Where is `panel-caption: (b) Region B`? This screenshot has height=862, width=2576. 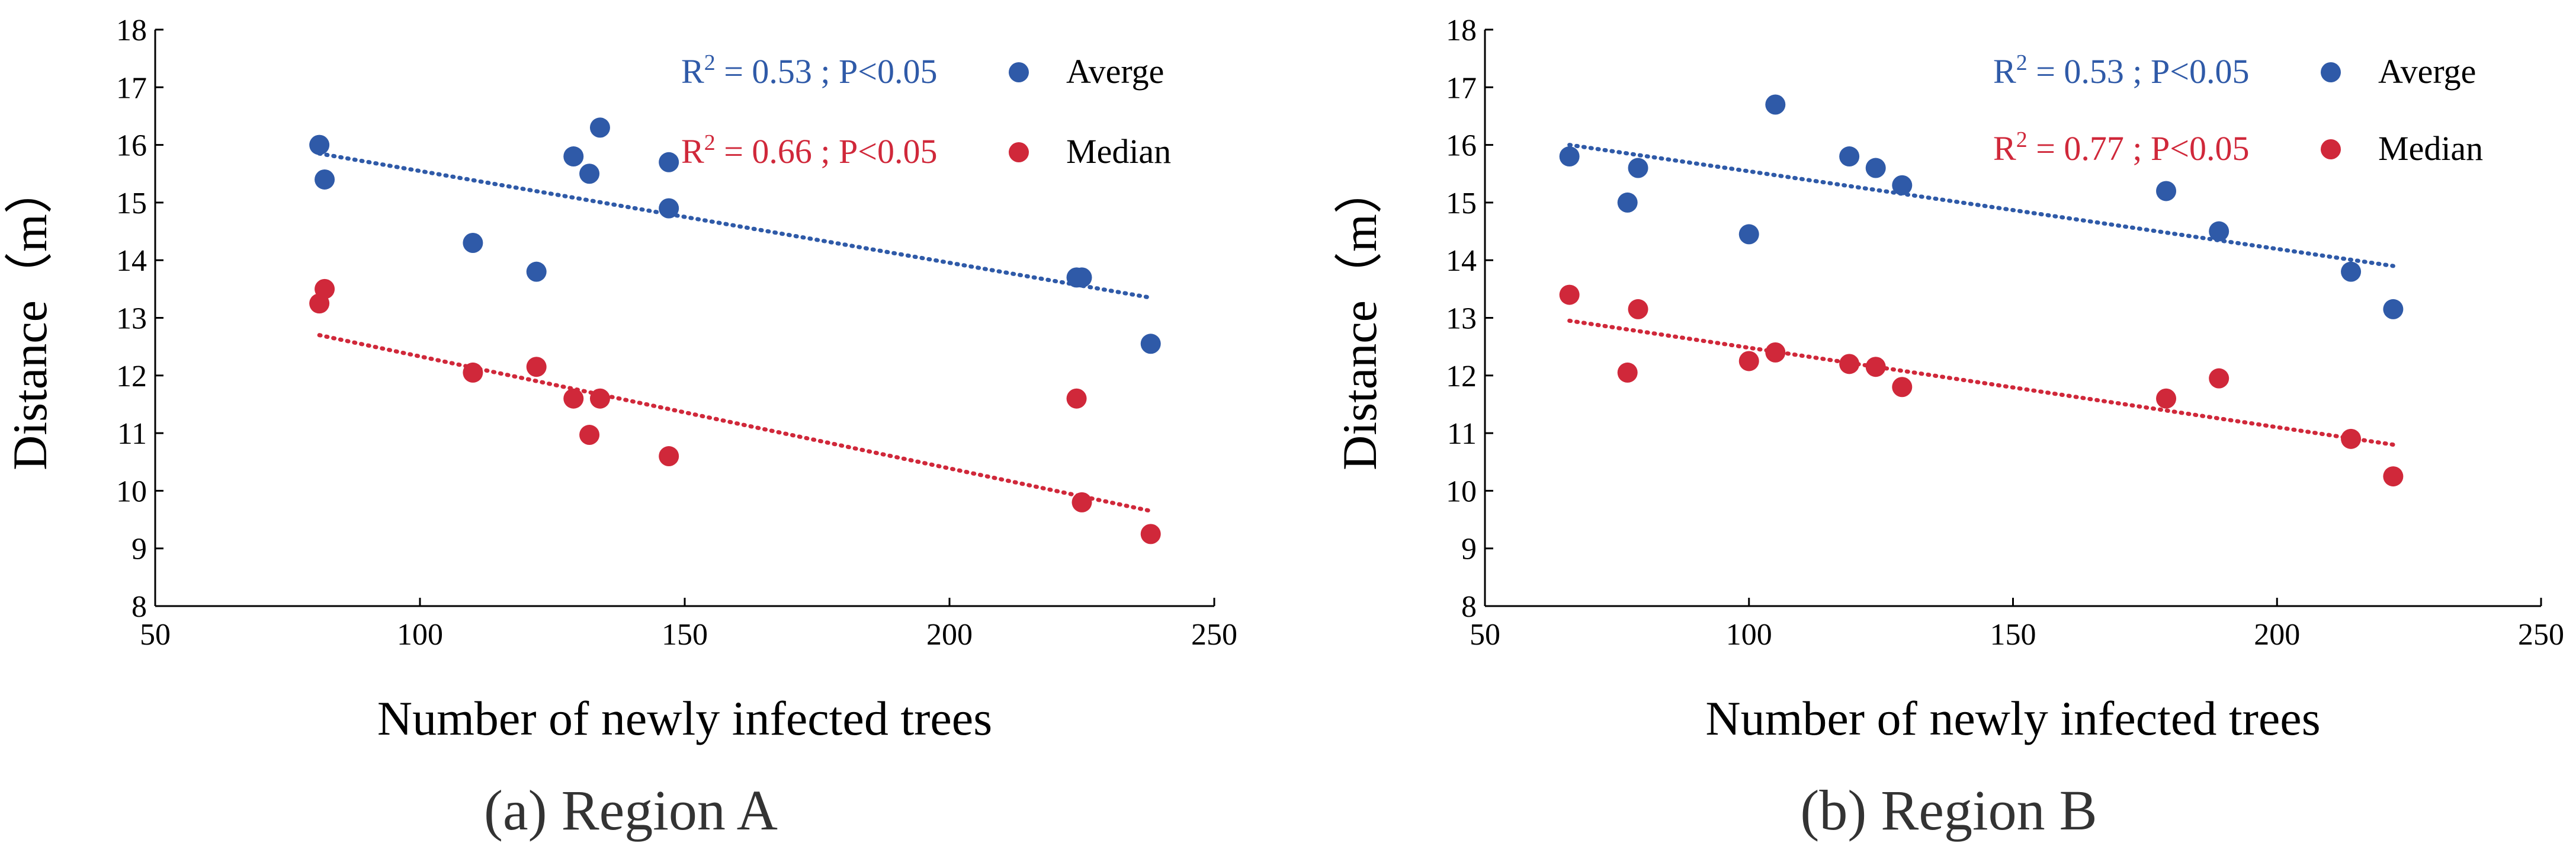 panel-caption: (b) Region B is located at coordinates (1948, 810).